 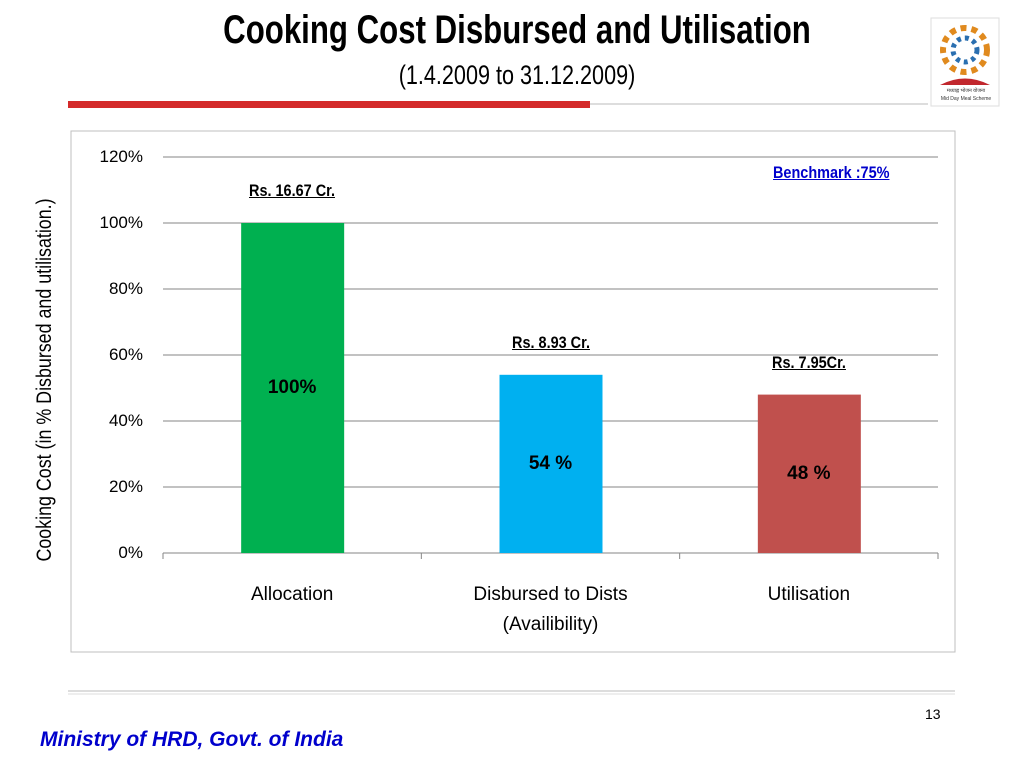 What do you see at coordinates (121, 156) in the screenshot?
I see `y-tick-label: 120%` at bounding box center [121, 156].